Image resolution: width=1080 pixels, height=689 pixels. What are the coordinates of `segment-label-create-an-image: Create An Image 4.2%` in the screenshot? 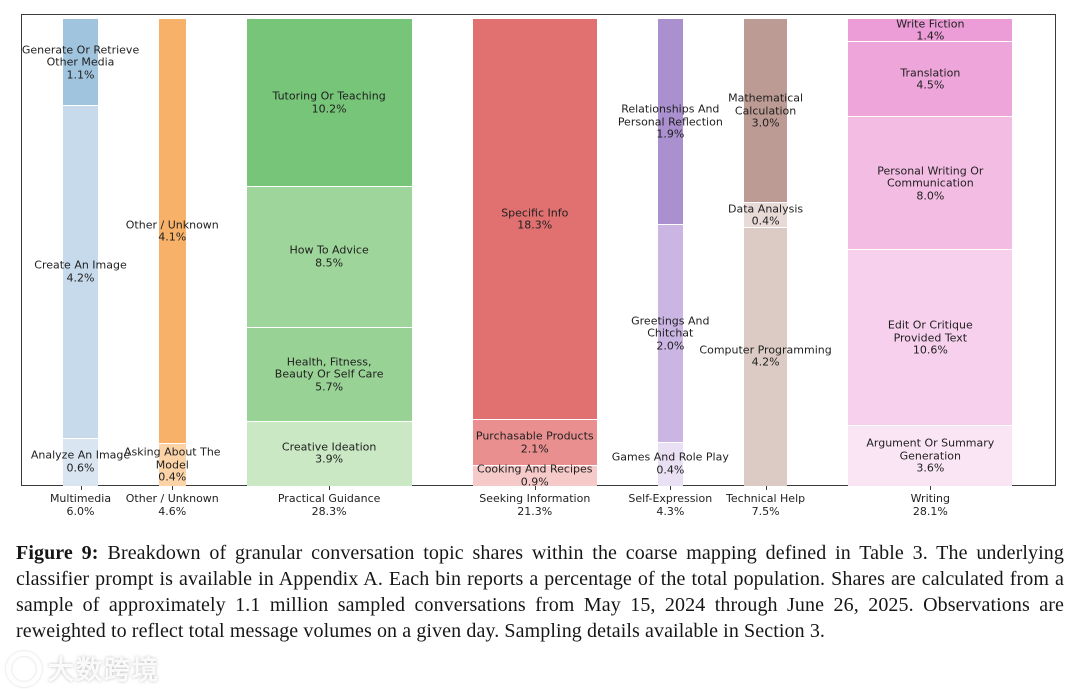 It's located at (80, 271).